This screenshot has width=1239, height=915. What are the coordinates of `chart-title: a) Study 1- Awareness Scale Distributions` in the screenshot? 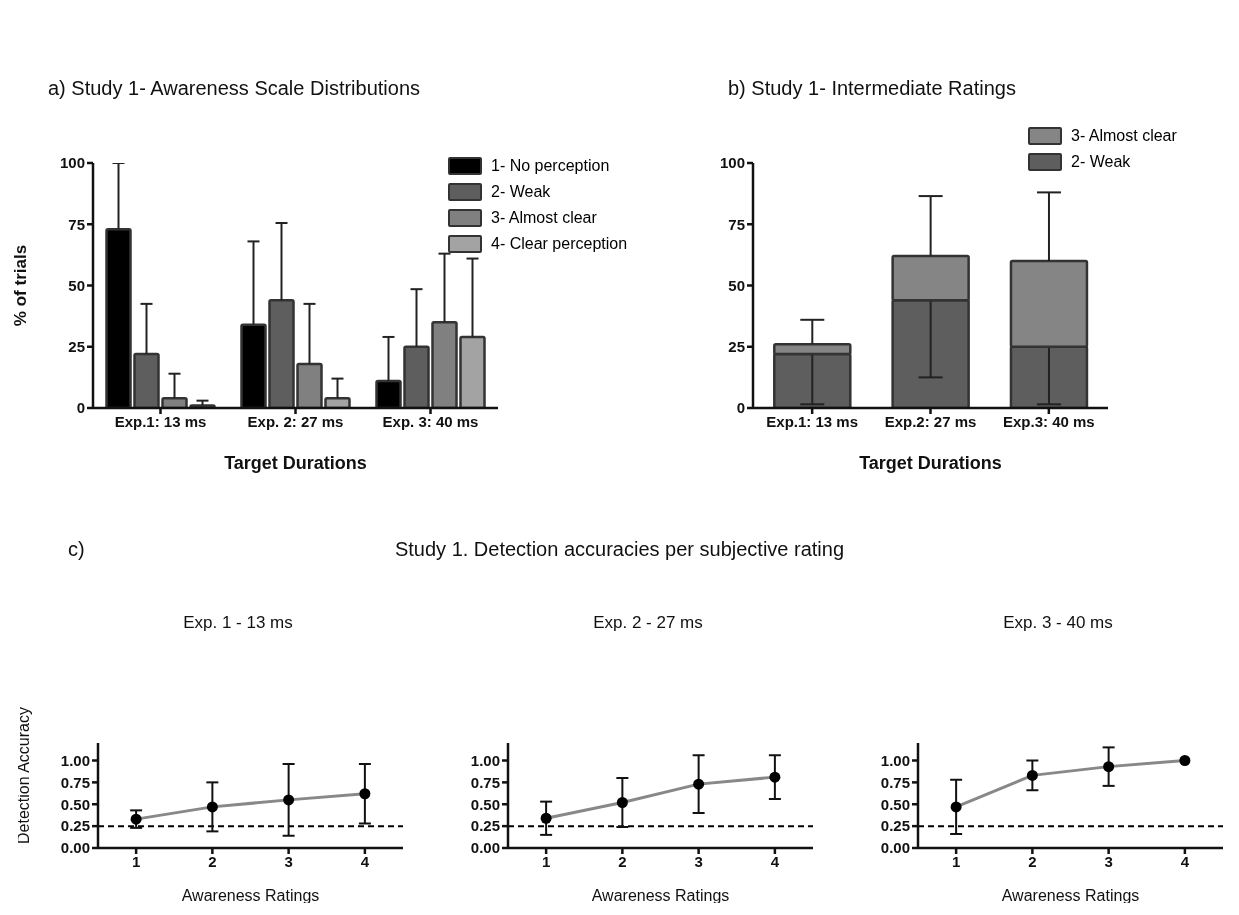 It's located at (234, 88).